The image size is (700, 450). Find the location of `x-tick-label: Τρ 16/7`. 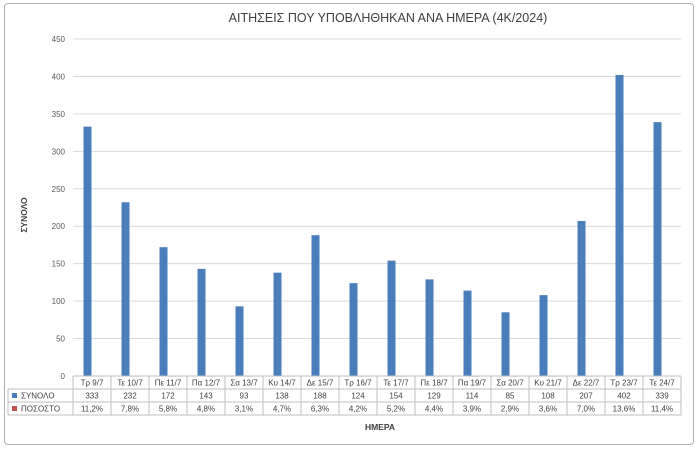

x-tick-label: Τρ 16/7 is located at coordinates (358, 383).